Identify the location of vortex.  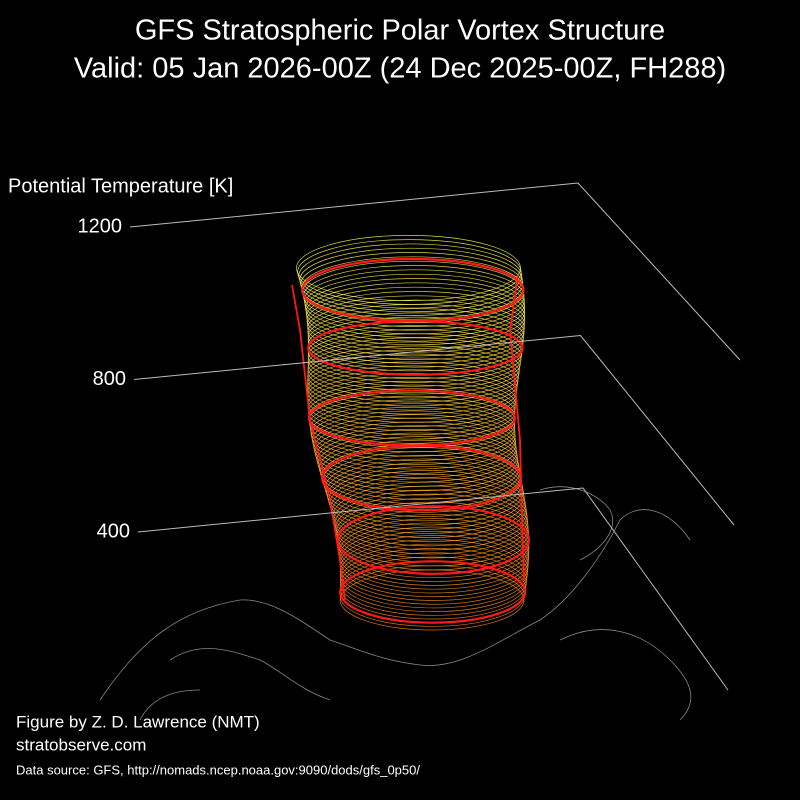
(411, 433).